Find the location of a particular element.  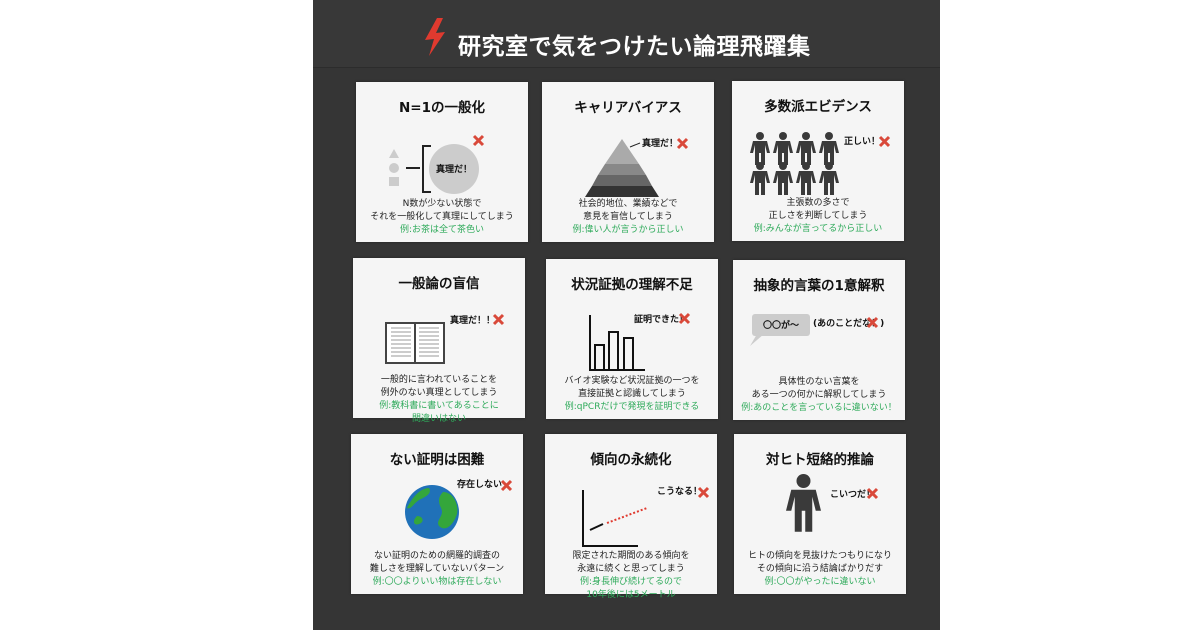

illustration-label: 証明できた！ is located at coordinates (661, 319).